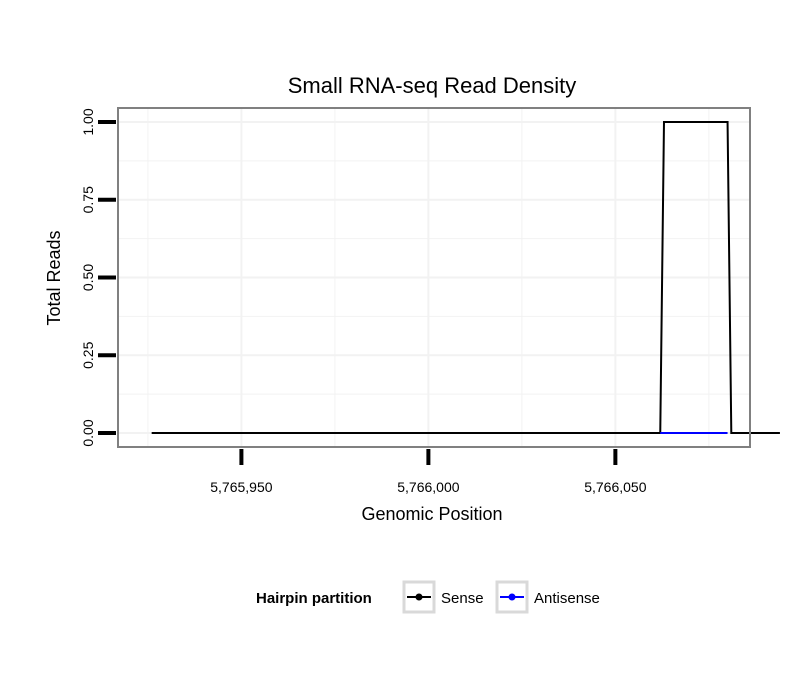 This screenshot has height=695, width=810. Describe the element at coordinates (88, 121) in the screenshot. I see `y-tick-label: 1.00` at that location.